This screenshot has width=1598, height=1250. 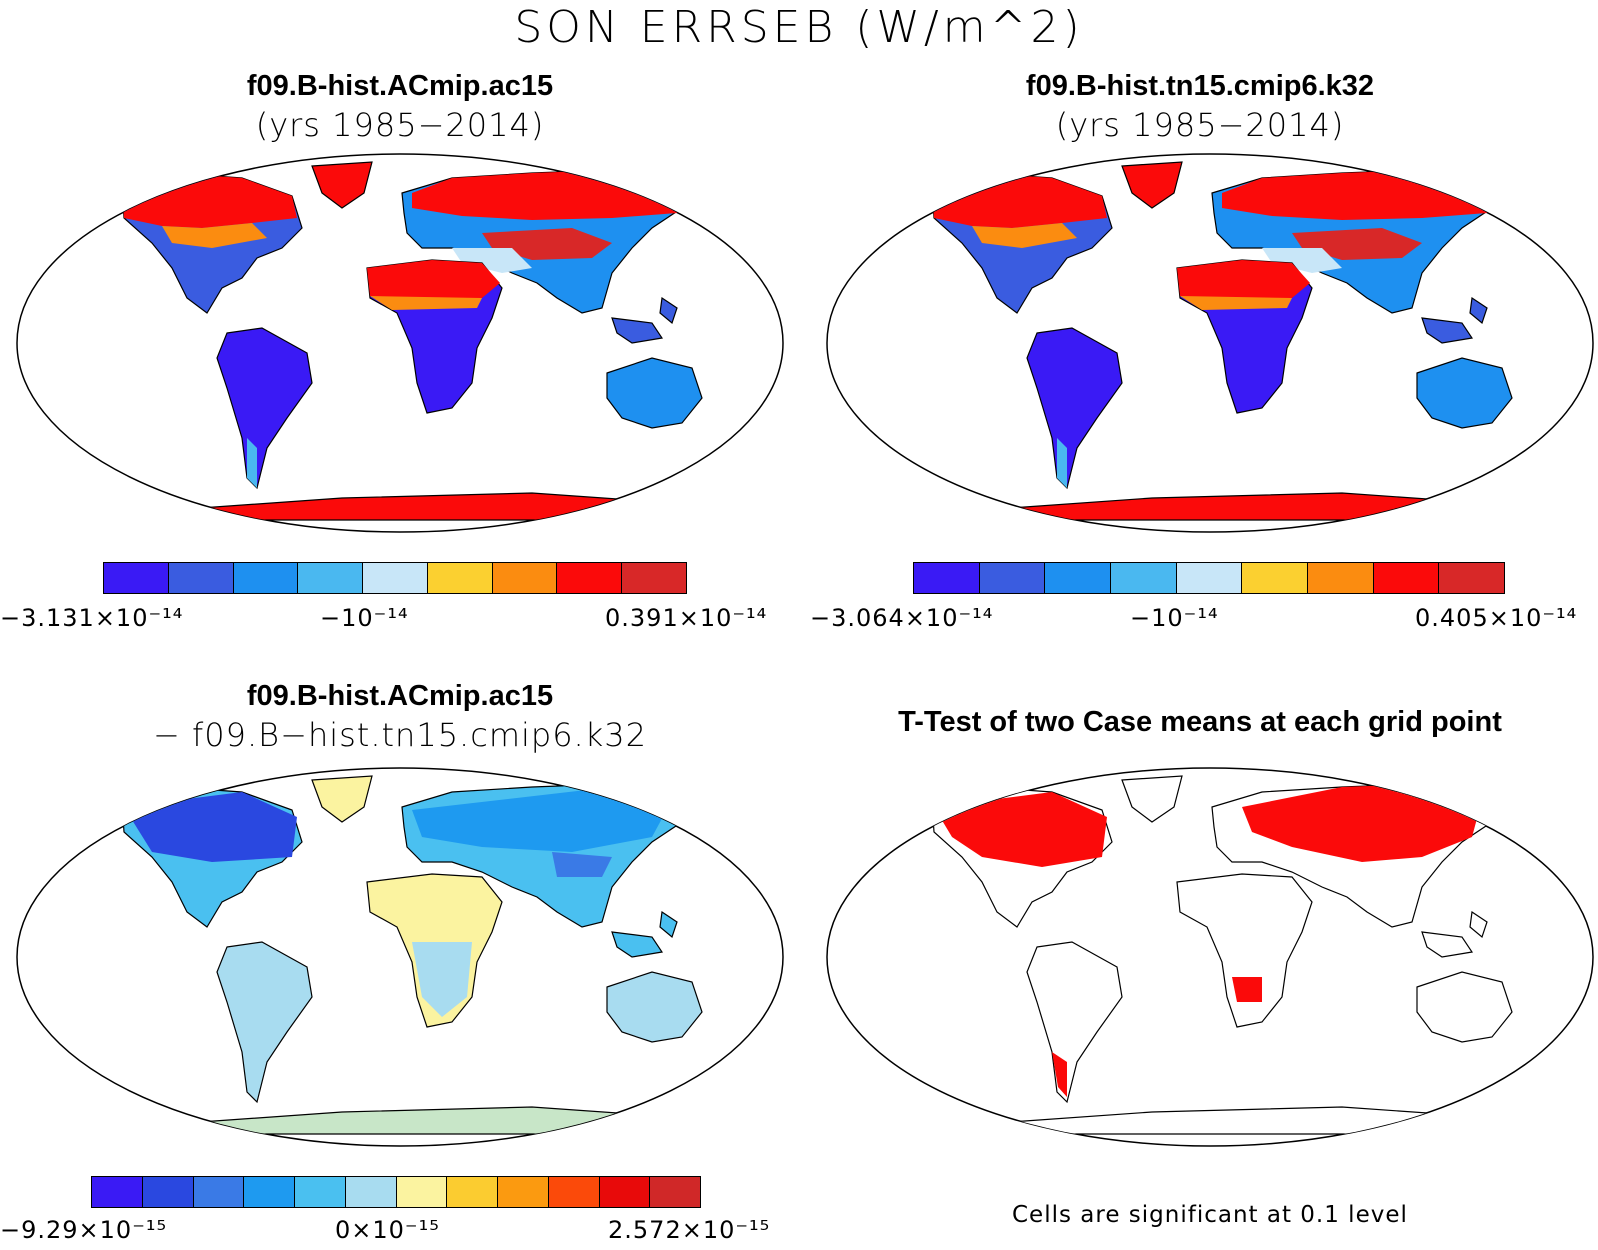 I want to click on panel-2-colorbar-min-label: −3.064×10⁻¹⁴, so click(x=902, y=618).